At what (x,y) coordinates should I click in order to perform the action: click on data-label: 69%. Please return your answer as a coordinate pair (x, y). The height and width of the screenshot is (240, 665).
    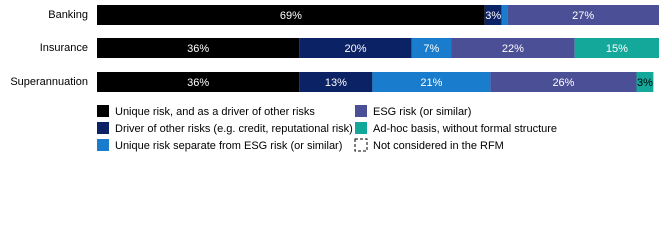
    Looking at the image, I should click on (291, 16).